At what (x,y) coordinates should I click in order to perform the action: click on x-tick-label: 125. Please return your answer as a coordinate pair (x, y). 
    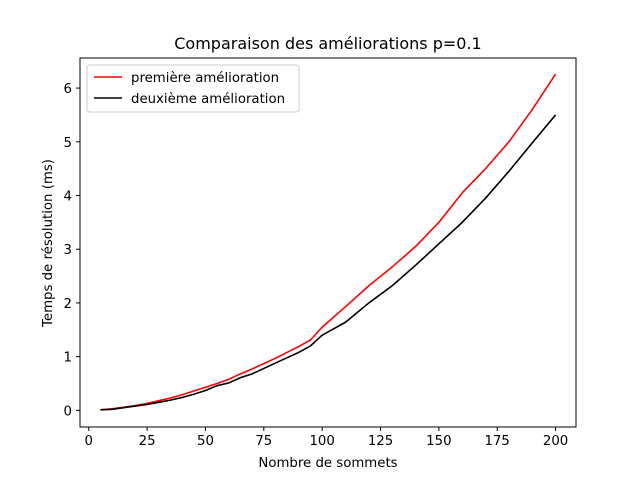
    Looking at the image, I should click on (380, 441).